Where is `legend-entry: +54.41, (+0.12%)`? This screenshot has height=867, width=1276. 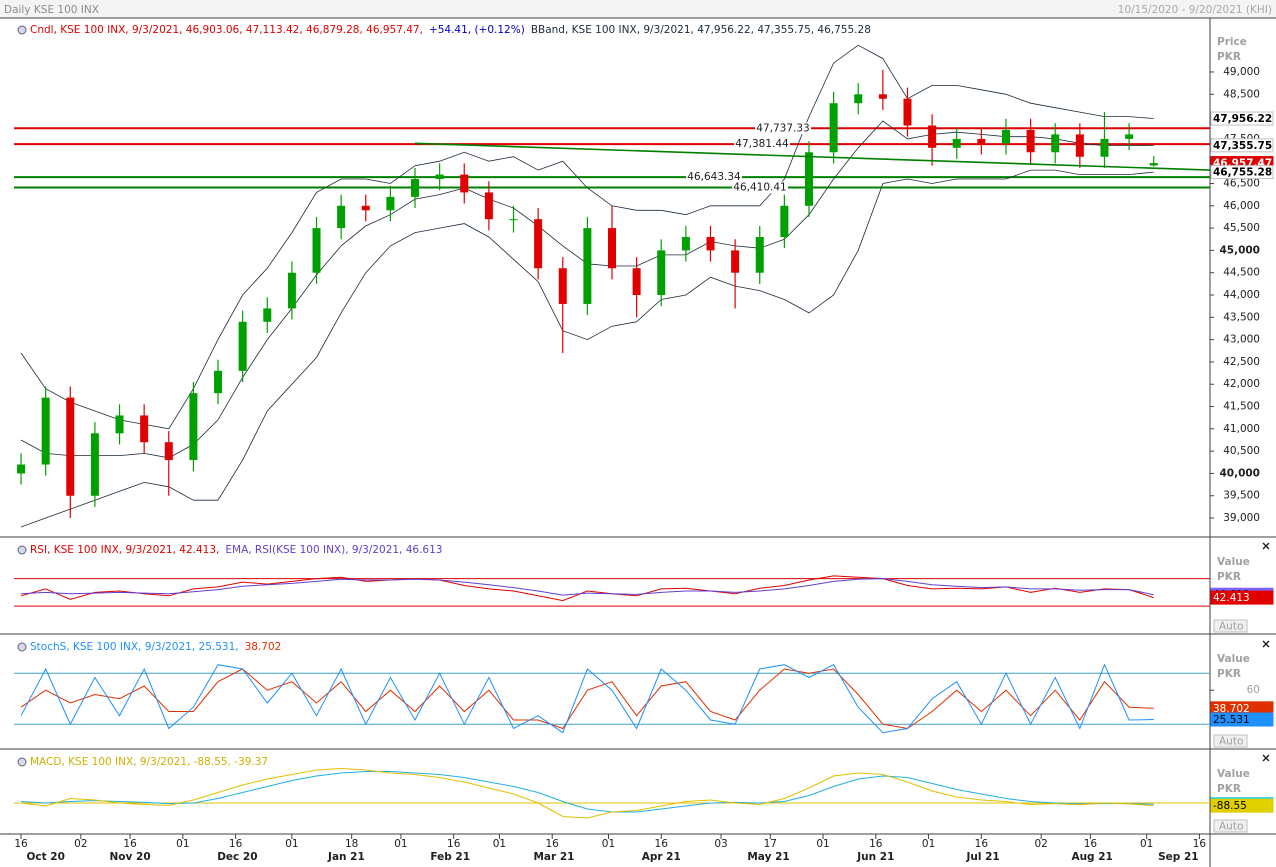 legend-entry: +54.41, (+0.12%) is located at coordinates (477, 30).